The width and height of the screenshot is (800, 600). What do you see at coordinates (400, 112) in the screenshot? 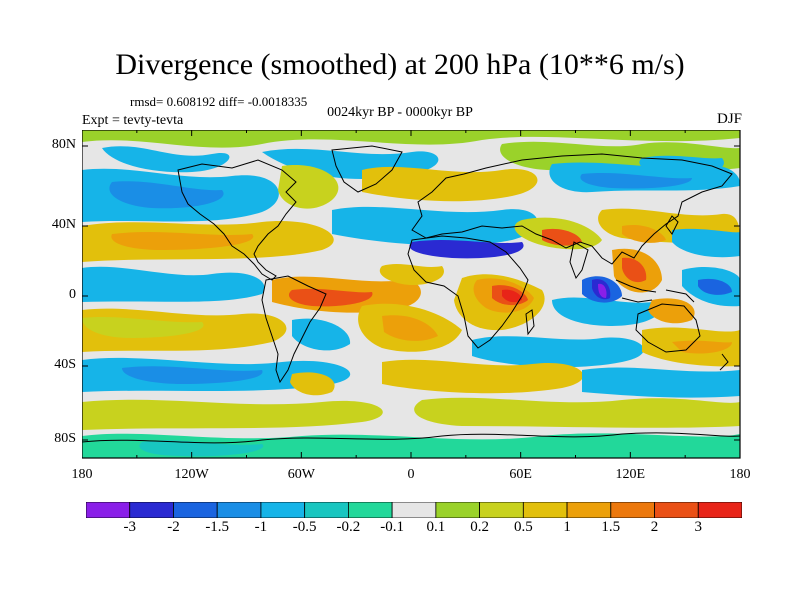
I see `period-subtitle: 0024kyr BP - 0000kyr BP` at bounding box center [400, 112].